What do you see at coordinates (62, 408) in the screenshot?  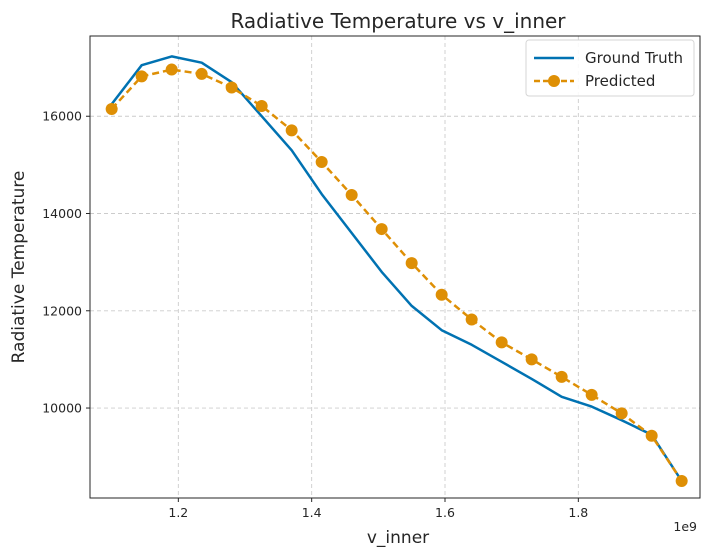 I see `y-tick-label: 10000` at bounding box center [62, 408].